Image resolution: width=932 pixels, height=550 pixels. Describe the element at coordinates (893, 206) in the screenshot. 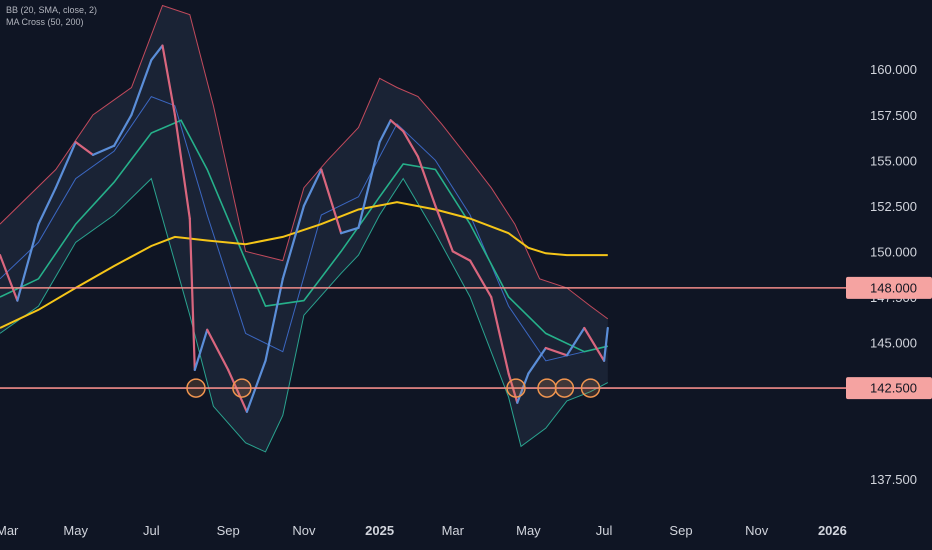

I see `y-tick-label: 152.500` at that location.